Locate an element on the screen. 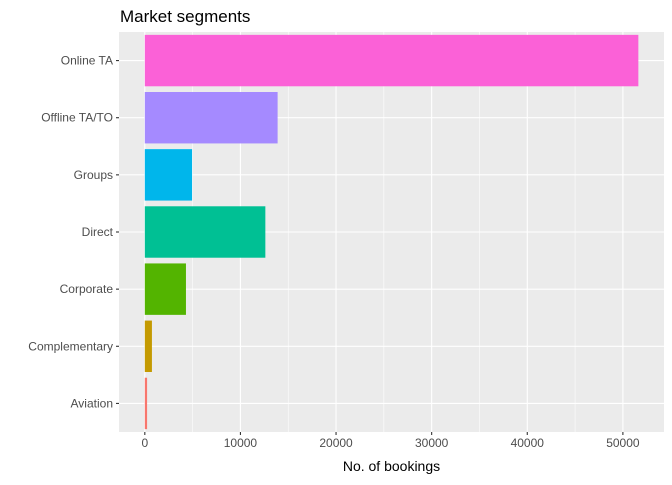 Image resolution: width=672 pixels, height=485 pixels. y-tick-label: Direct is located at coordinates (98, 232).